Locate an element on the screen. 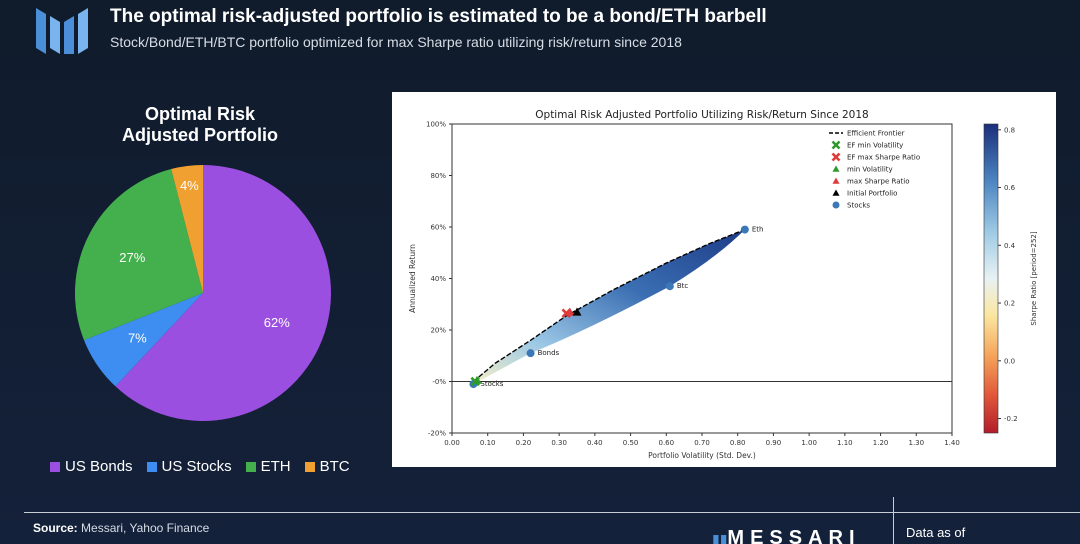 This screenshot has height=544, width=1080. x-tick-label: 0.20 is located at coordinates (524, 443).